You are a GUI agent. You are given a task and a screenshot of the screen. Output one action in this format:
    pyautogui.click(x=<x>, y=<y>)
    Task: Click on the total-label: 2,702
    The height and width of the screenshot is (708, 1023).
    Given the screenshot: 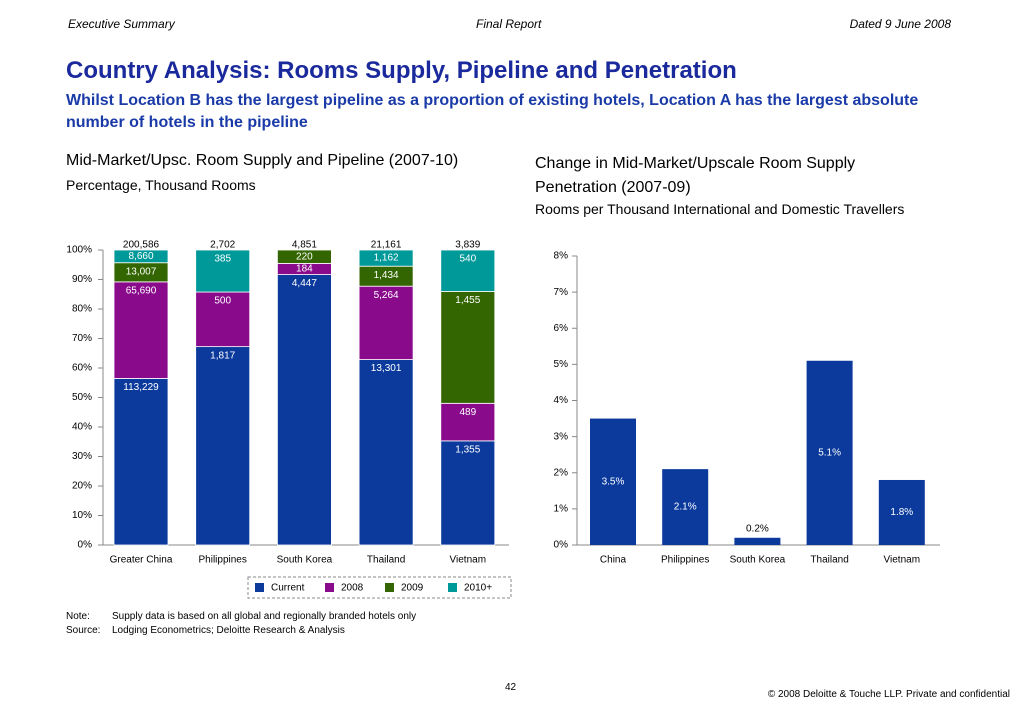 What is the action you would take?
    pyautogui.click(x=222, y=245)
    